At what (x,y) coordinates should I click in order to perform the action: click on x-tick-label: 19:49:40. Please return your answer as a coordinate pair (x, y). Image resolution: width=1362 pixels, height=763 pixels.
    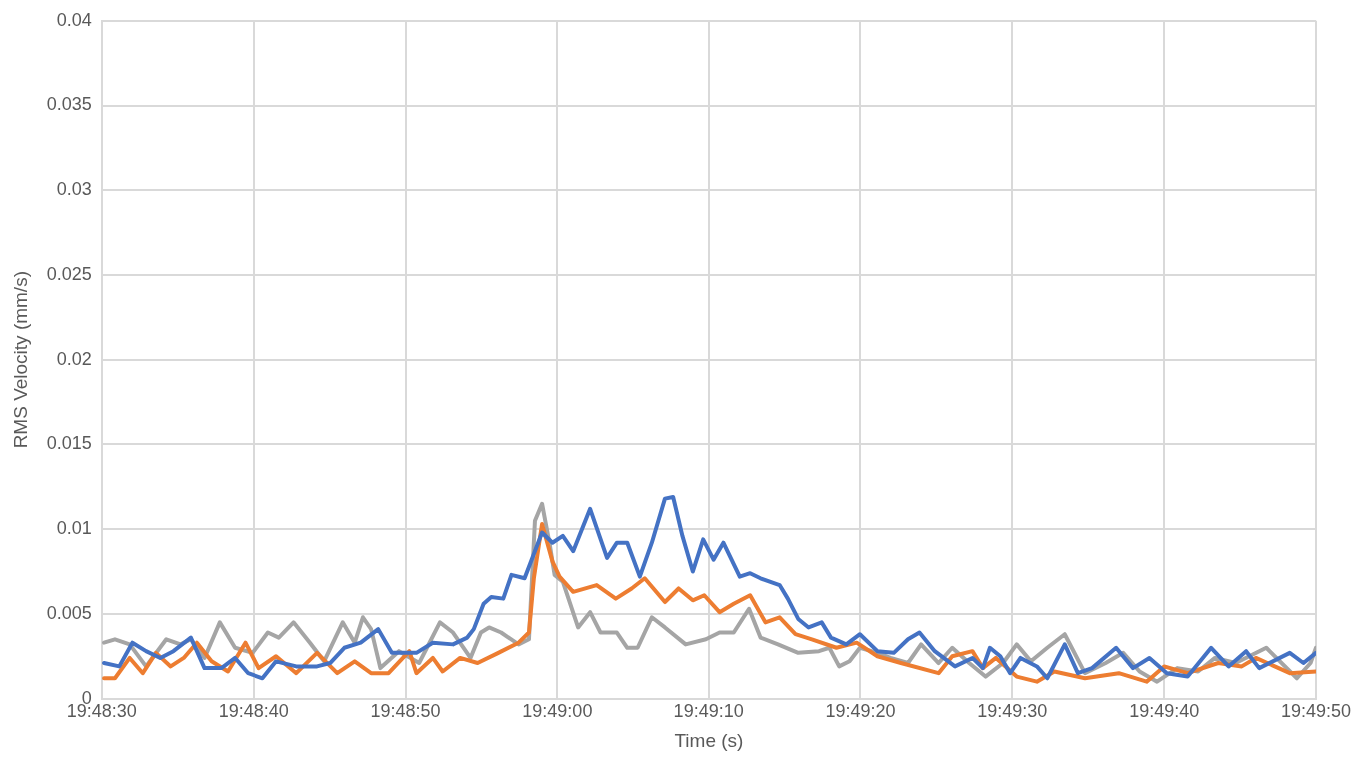
    Looking at the image, I should click on (1164, 711).